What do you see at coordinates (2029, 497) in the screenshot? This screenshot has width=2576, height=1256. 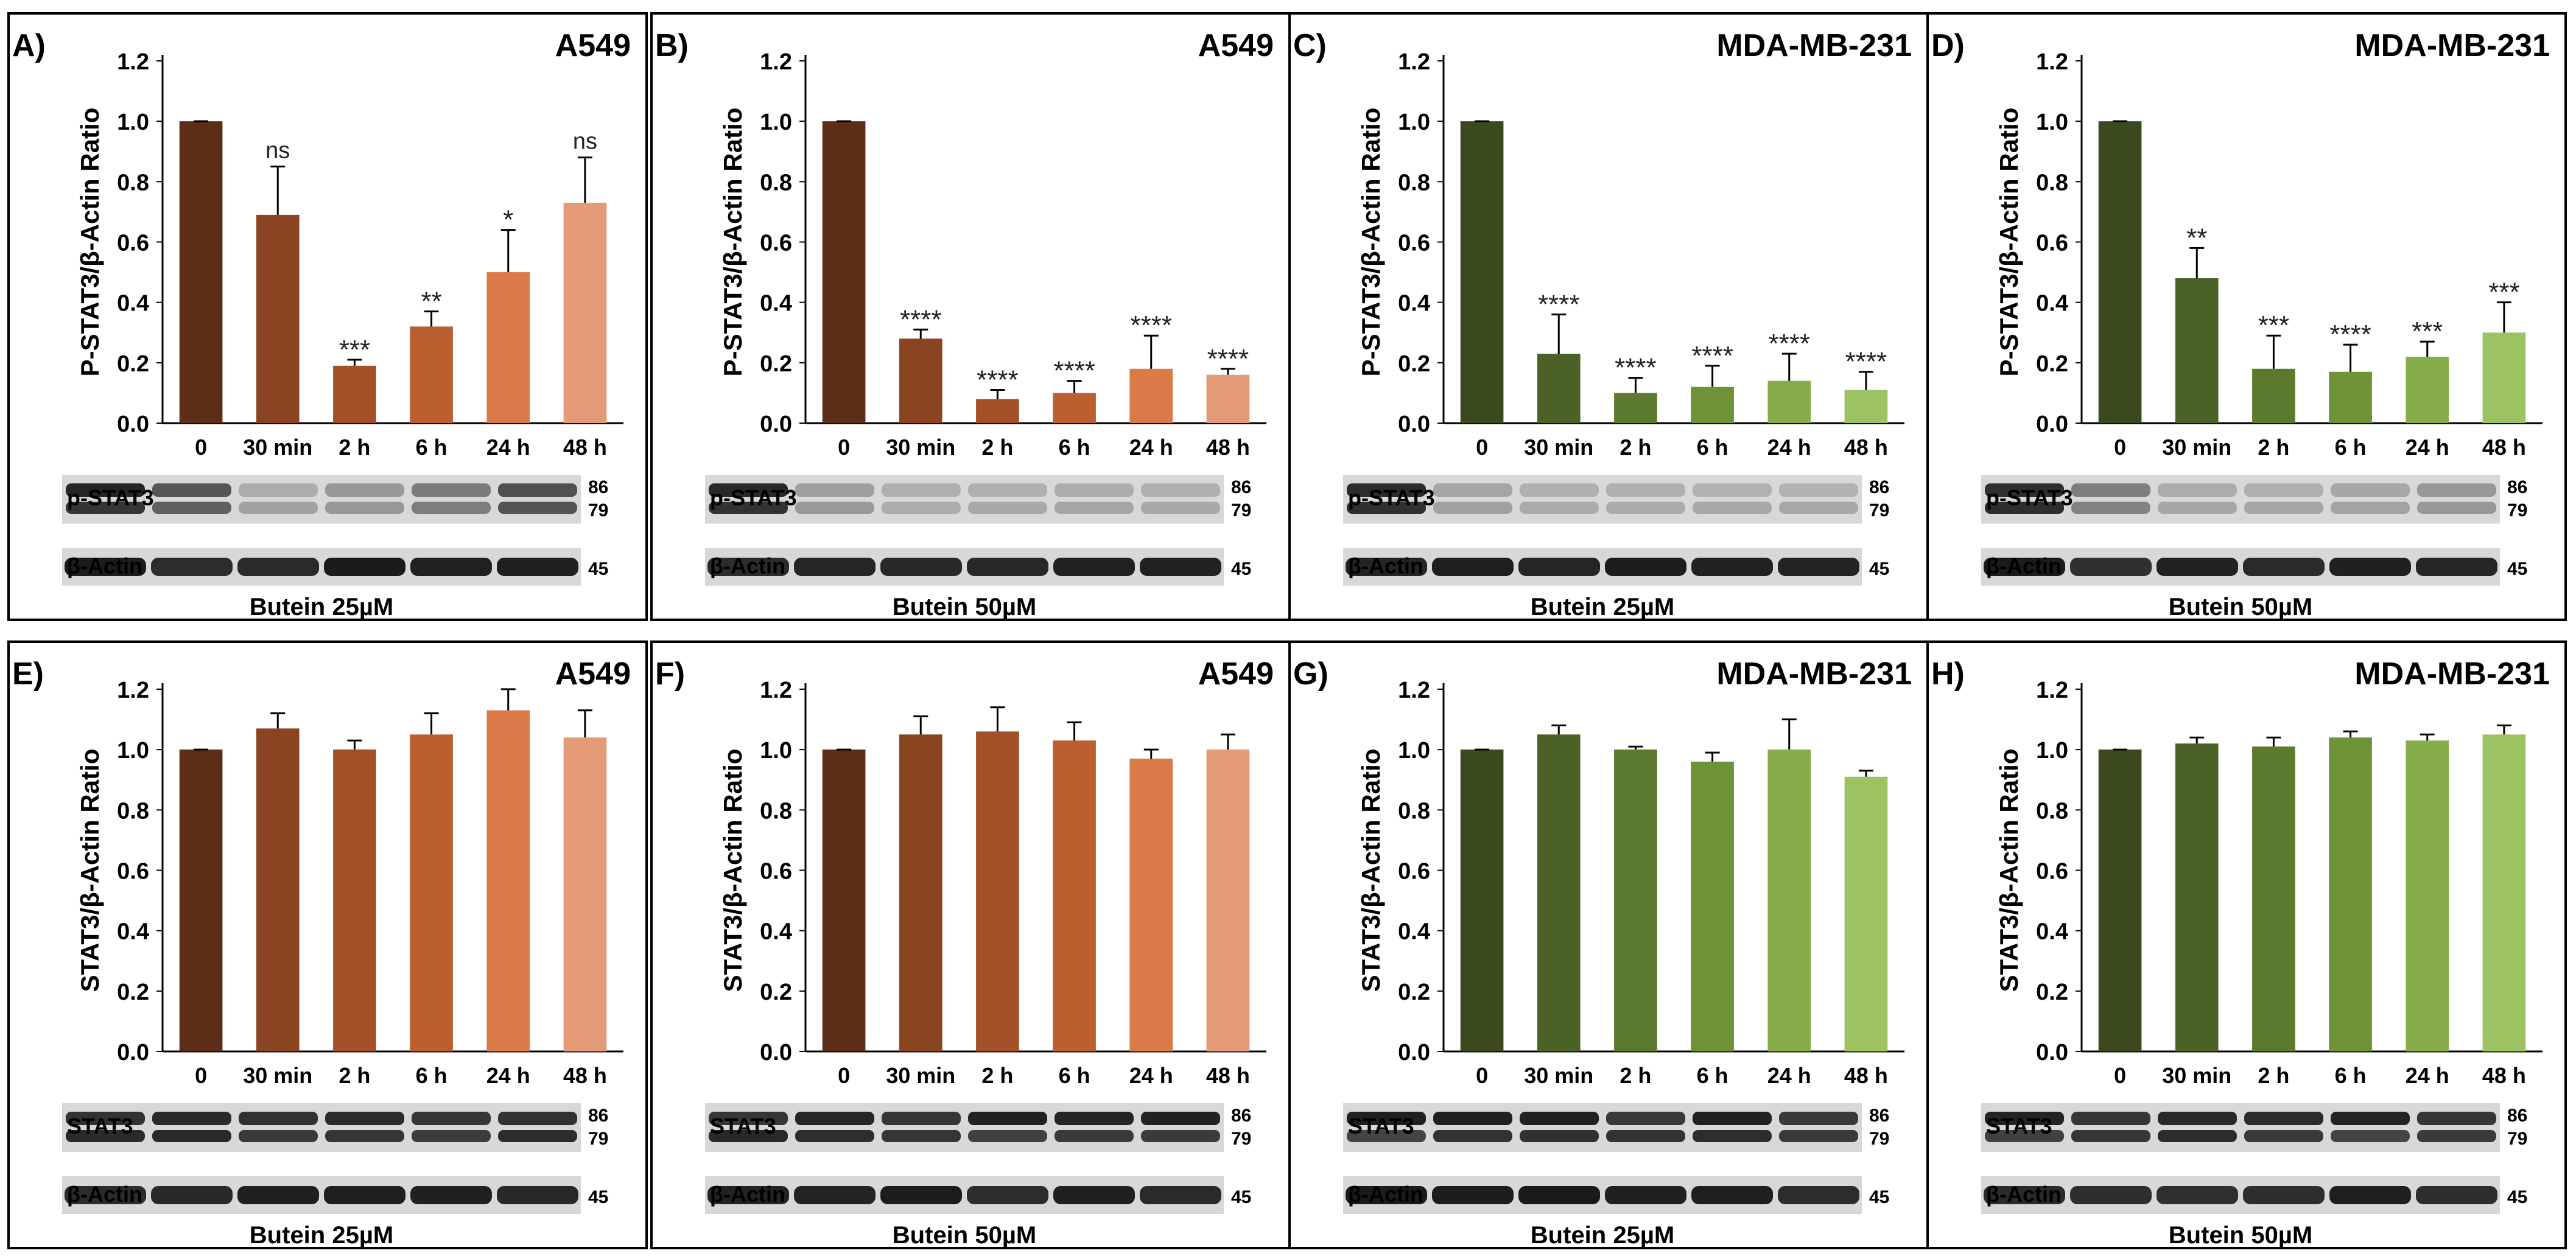 I see `blot-row-label: p-STAT3` at bounding box center [2029, 497].